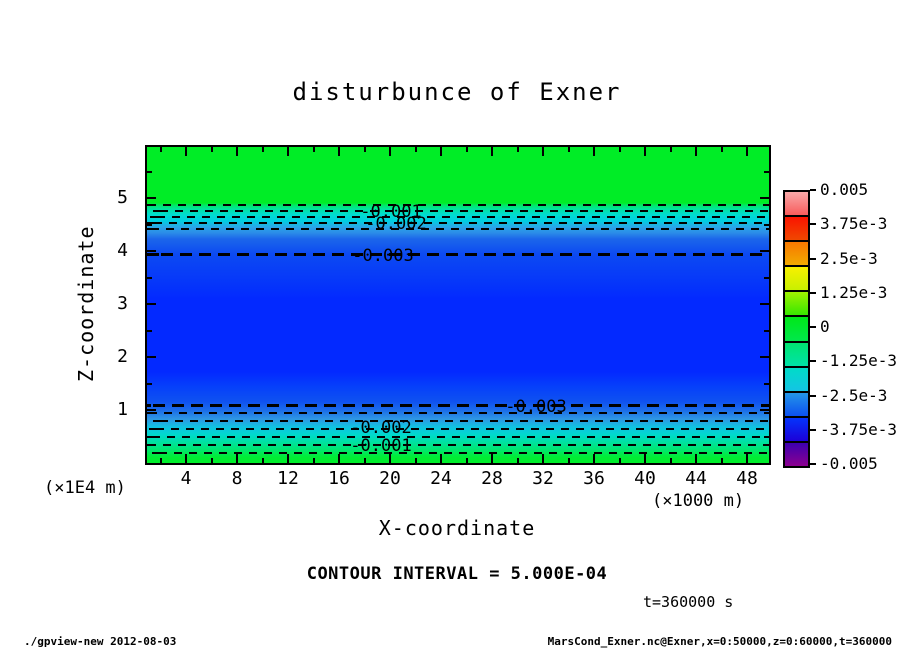 This screenshot has height=654, width=904. Describe the element at coordinates (122, 197) in the screenshot. I see `z-tick-label: 5` at that location.